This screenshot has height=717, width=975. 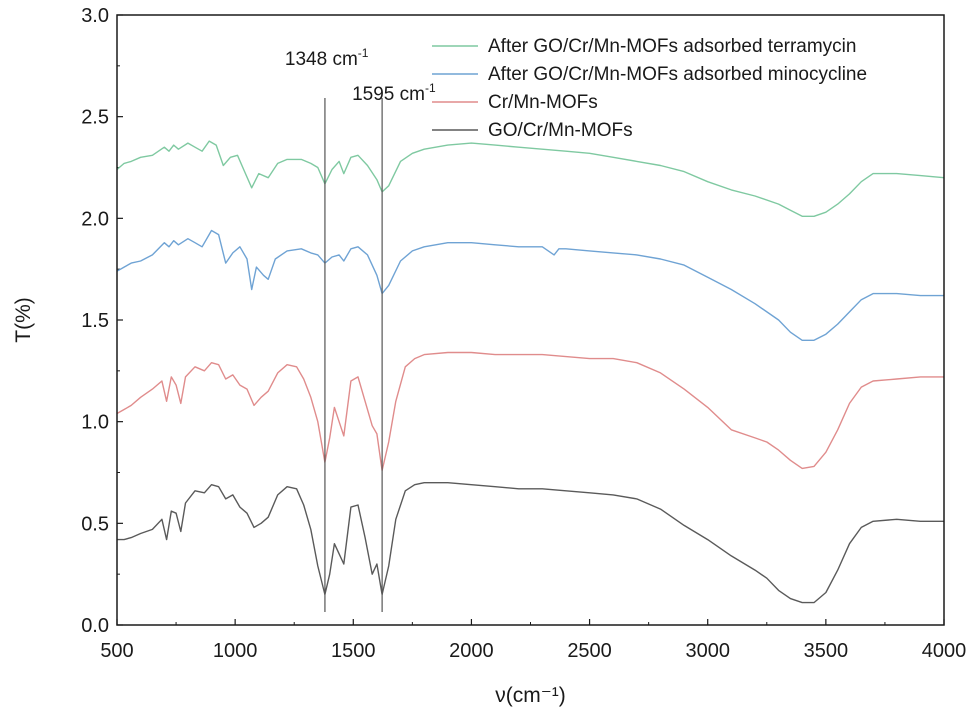 I want to click on x-axis-ticks: 500 1000 1500 2000 2500 3000 3500 4000, so click(x=533, y=640).